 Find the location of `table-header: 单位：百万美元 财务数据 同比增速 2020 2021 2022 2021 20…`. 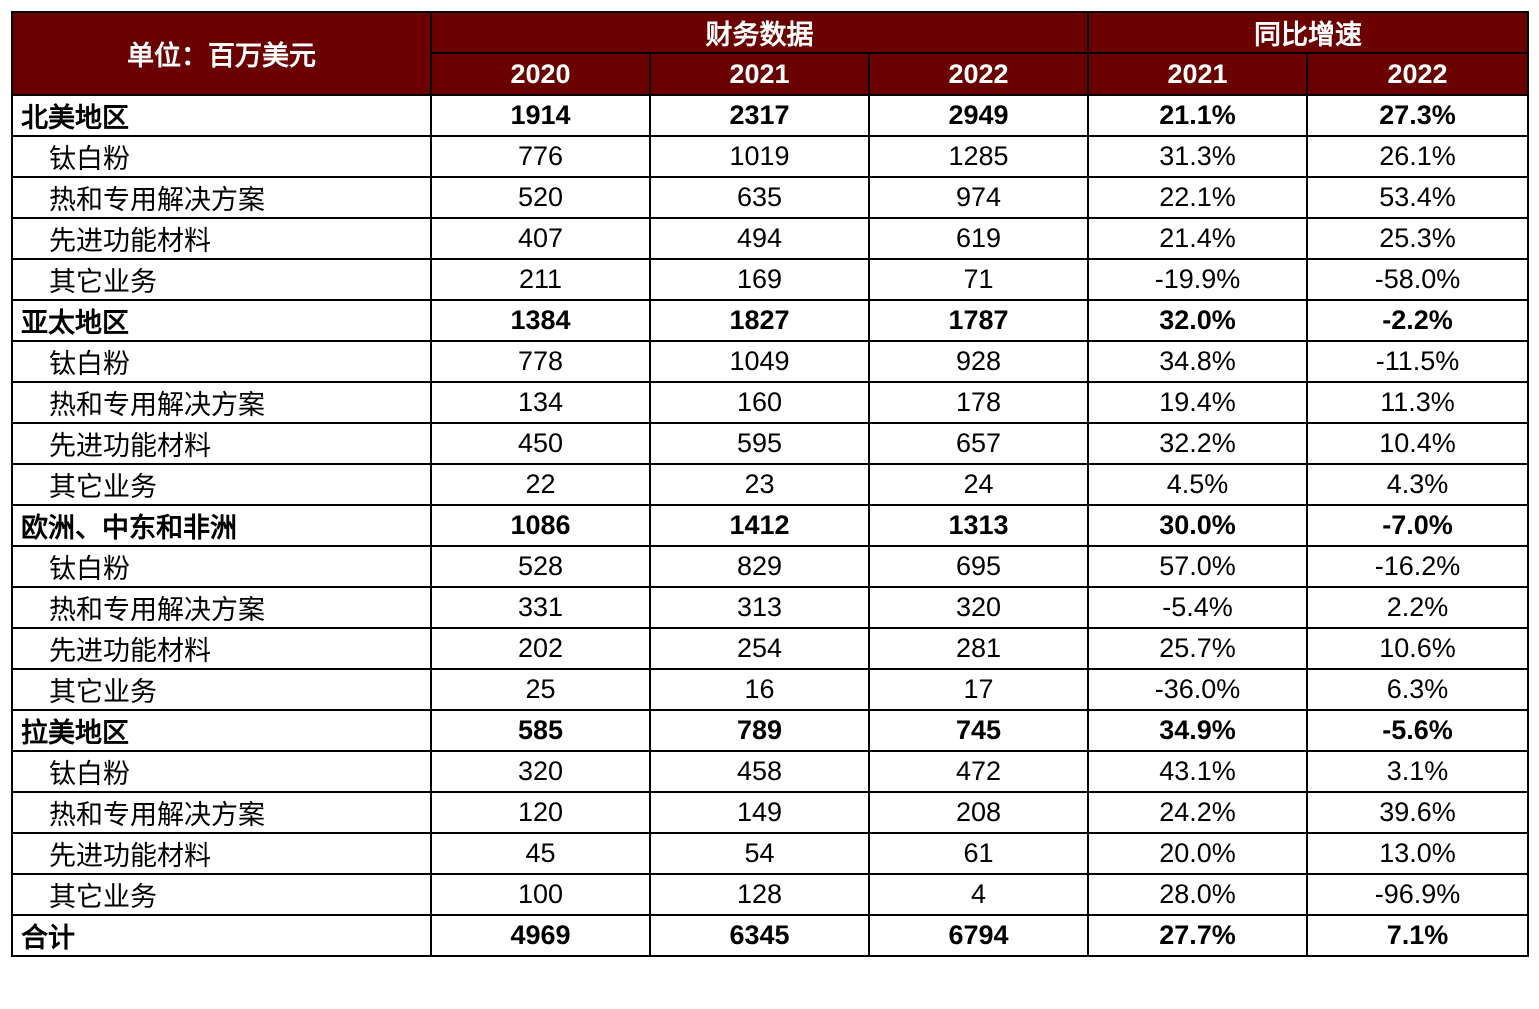

table-header: 单位：百万美元 财务数据 同比增速 2020 2021 2022 2021 20… is located at coordinates (770, 53).